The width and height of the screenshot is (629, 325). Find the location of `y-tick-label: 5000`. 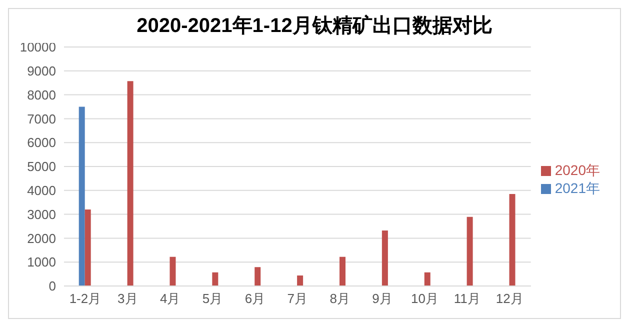

y-tick-label: 5000 is located at coordinates (41, 166).